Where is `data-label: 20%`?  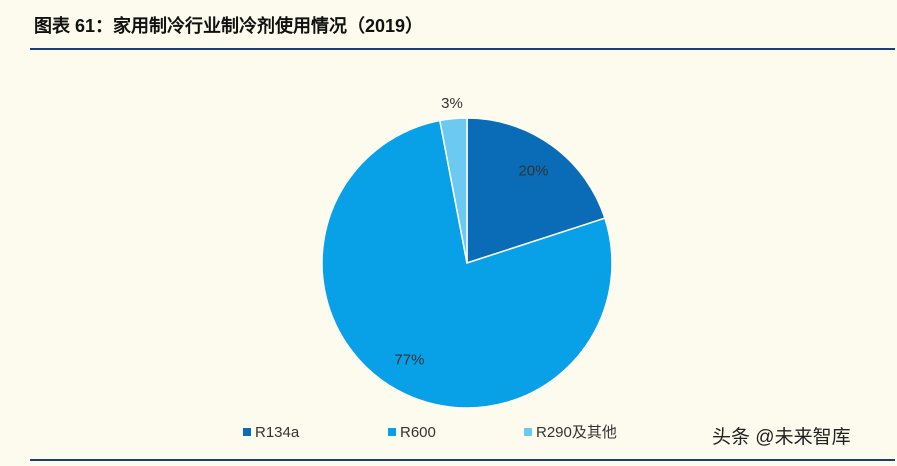 data-label: 20% is located at coordinates (533, 170).